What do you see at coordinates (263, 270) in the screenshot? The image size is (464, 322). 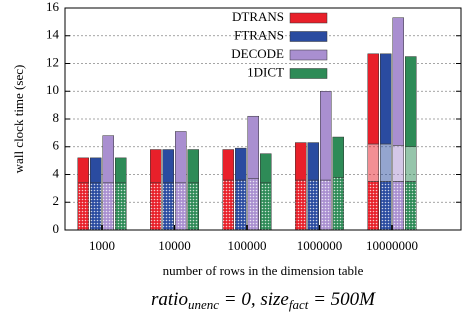 I see `x-axis-label: number of rows in the dimension table` at bounding box center [263, 270].